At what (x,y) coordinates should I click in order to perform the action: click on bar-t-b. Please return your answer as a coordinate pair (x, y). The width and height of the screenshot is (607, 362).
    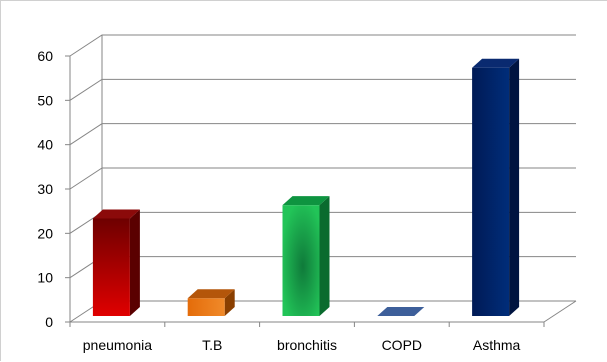
    Looking at the image, I should click on (211, 302).